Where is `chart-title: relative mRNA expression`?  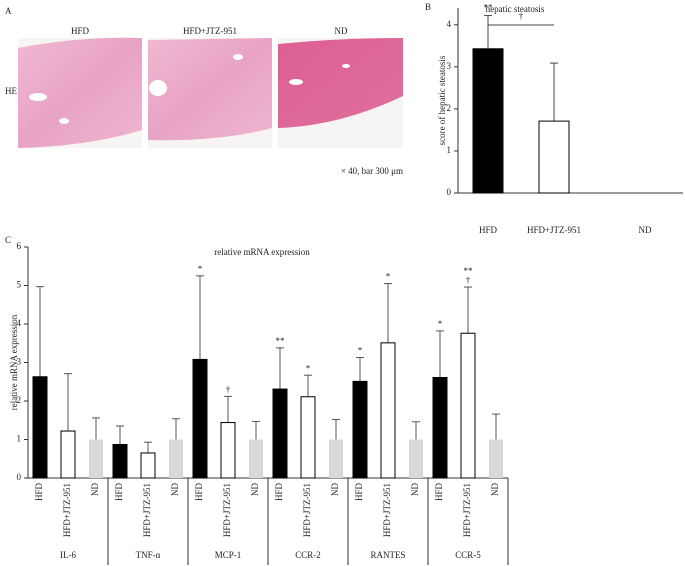
chart-title: relative mRNA expression is located at coordinates (262, 252).